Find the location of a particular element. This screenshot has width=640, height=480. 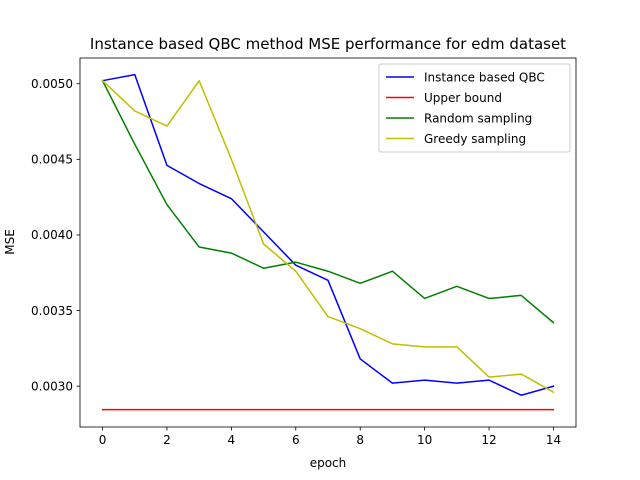

legend-box is located at coordinates (474, 108).